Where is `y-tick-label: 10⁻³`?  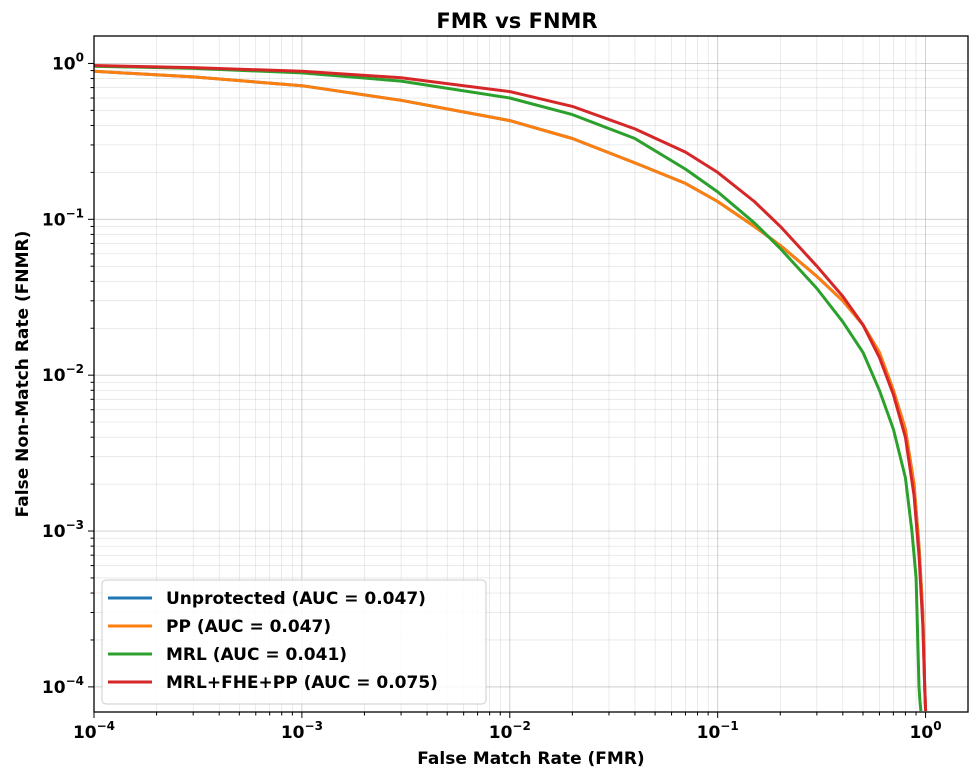 y-tick-label: 10⁻³ is located at coordinates (63, 530).